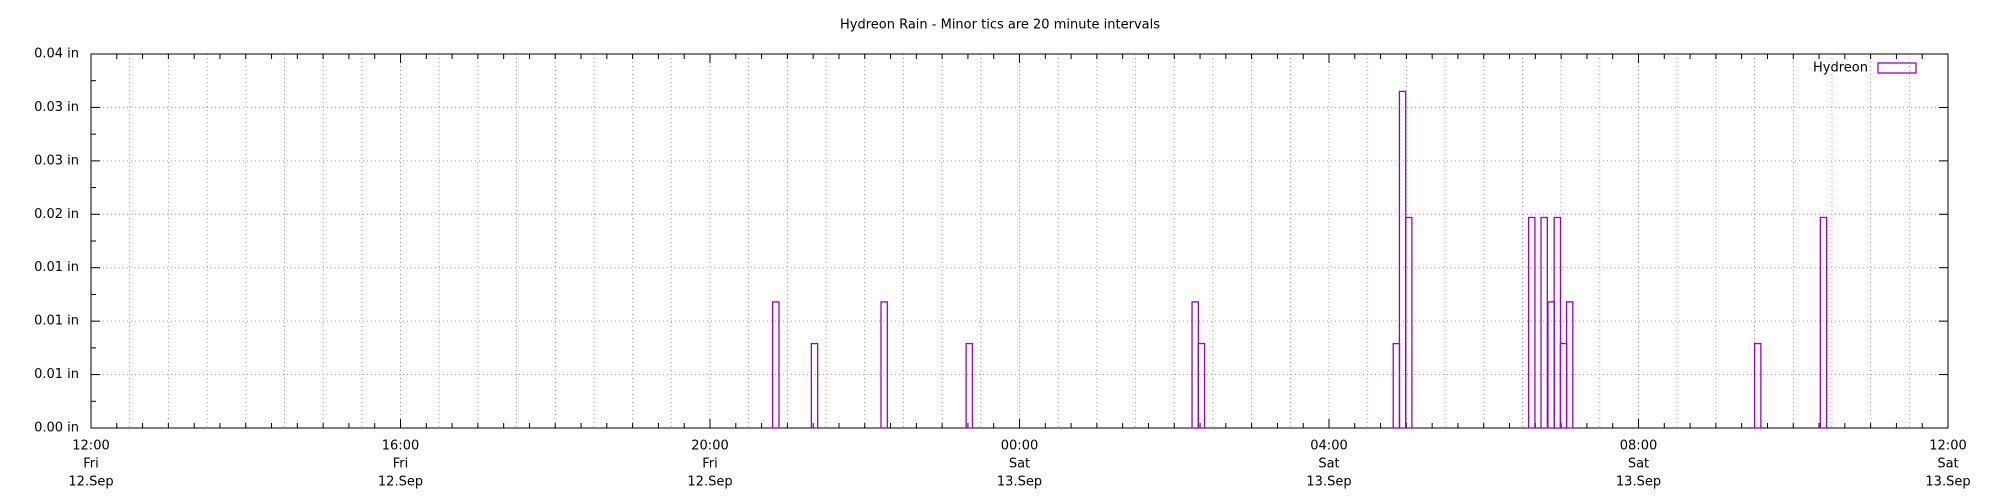 This screenshot has width=2000, height=500. Describe the element at coordinates (1328, 446) in the screenshot. I see `x-tick-label: 04:00` at that location.